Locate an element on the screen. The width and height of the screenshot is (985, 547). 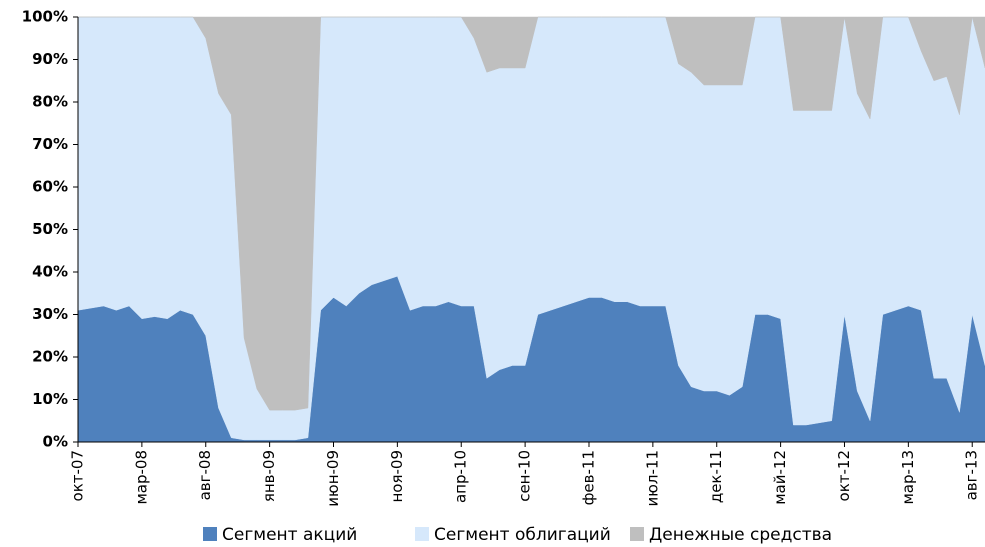
x-tick-label: мар-13 is located at coordinates (908, 477).